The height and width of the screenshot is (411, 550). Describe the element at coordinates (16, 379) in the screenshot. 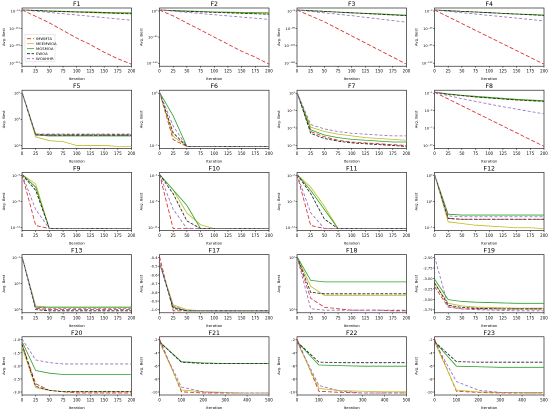

I see `y-tick-label: -2.5` at that location.